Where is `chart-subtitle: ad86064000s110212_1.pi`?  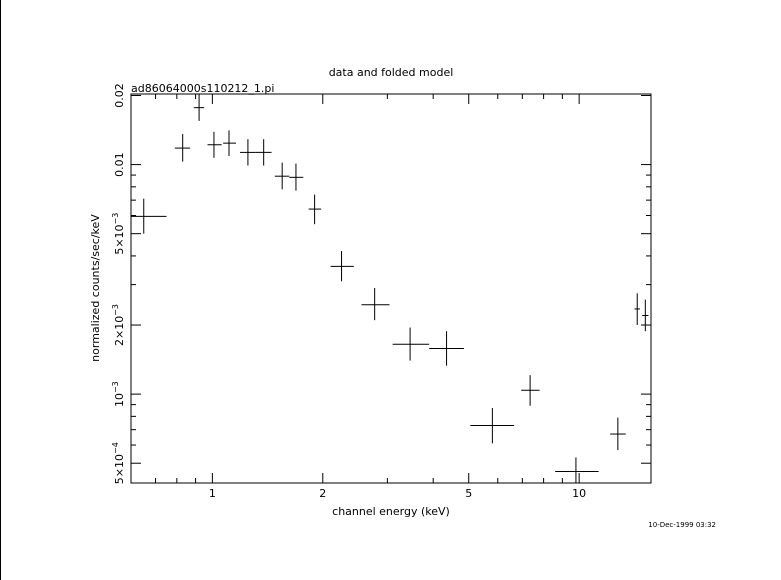 chart-subtitle: ad86064000s110212_1.pi is located at coordinates (202, 88).